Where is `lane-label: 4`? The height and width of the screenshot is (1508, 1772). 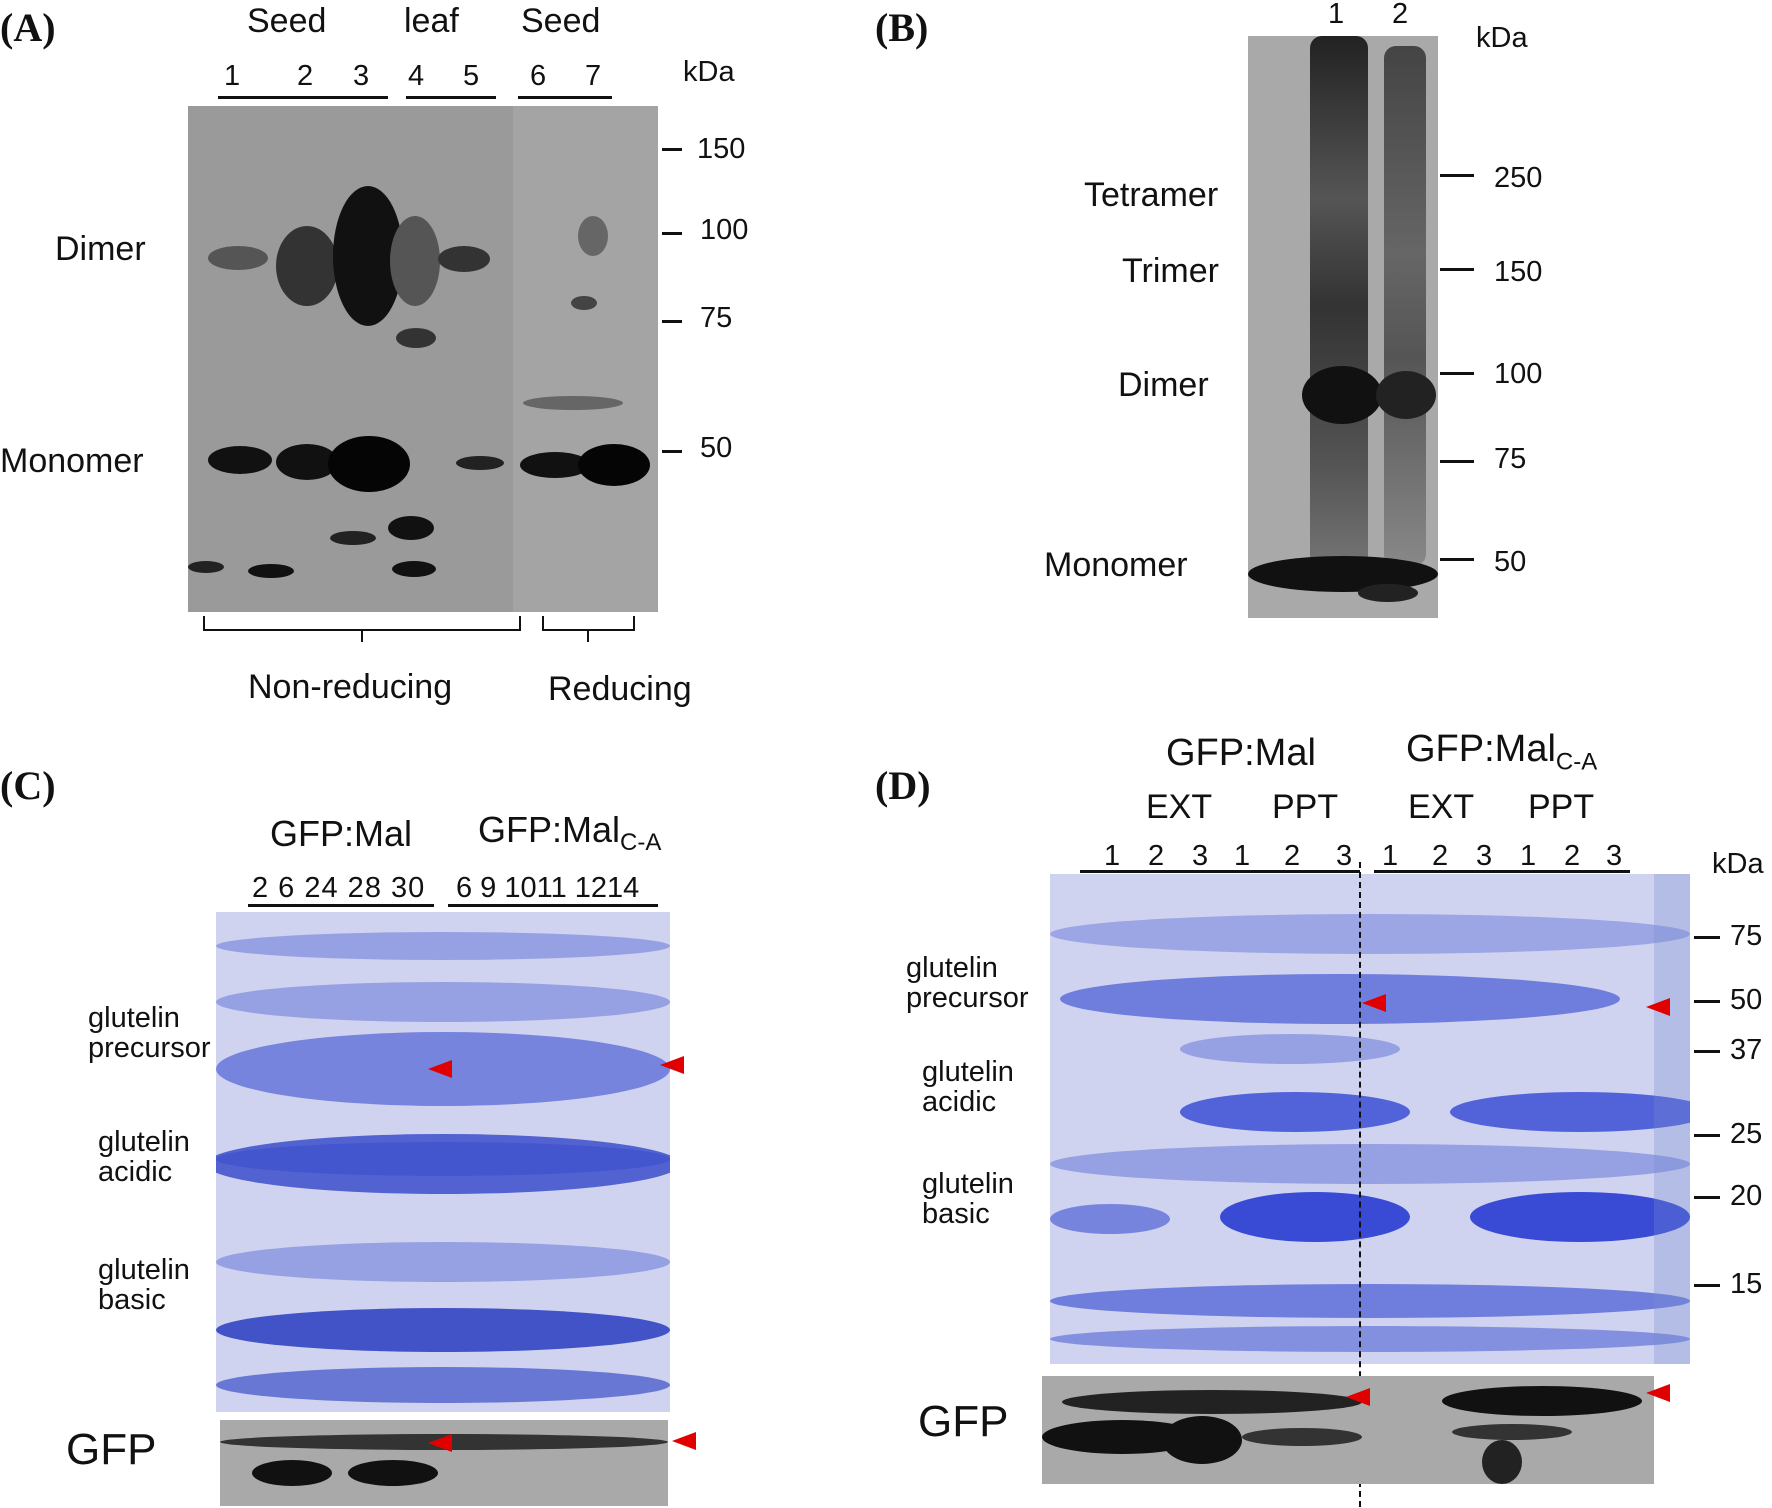 lane-label: 4 is located at coordinates (416, 76).